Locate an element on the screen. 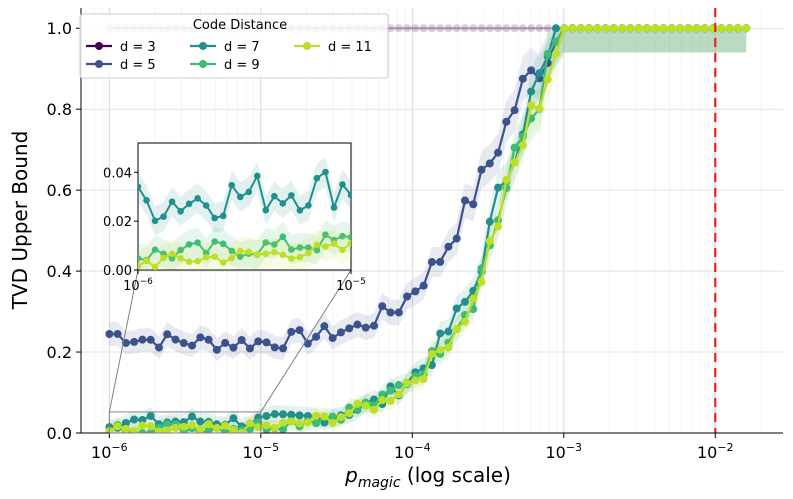  x-tick-label: 10⁻⁶ is located at coordinates (109, 451).